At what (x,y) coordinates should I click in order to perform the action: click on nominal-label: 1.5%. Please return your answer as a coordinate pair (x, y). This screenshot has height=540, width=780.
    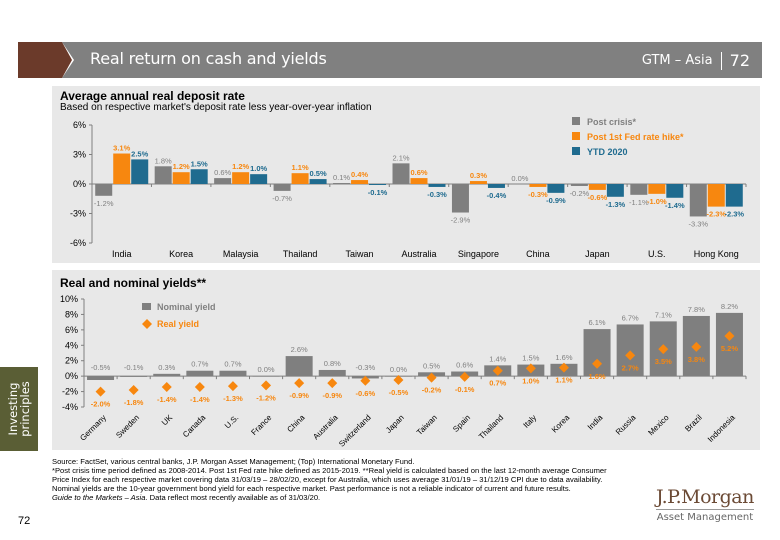
    Looking at the image, I should click on (530, 358).